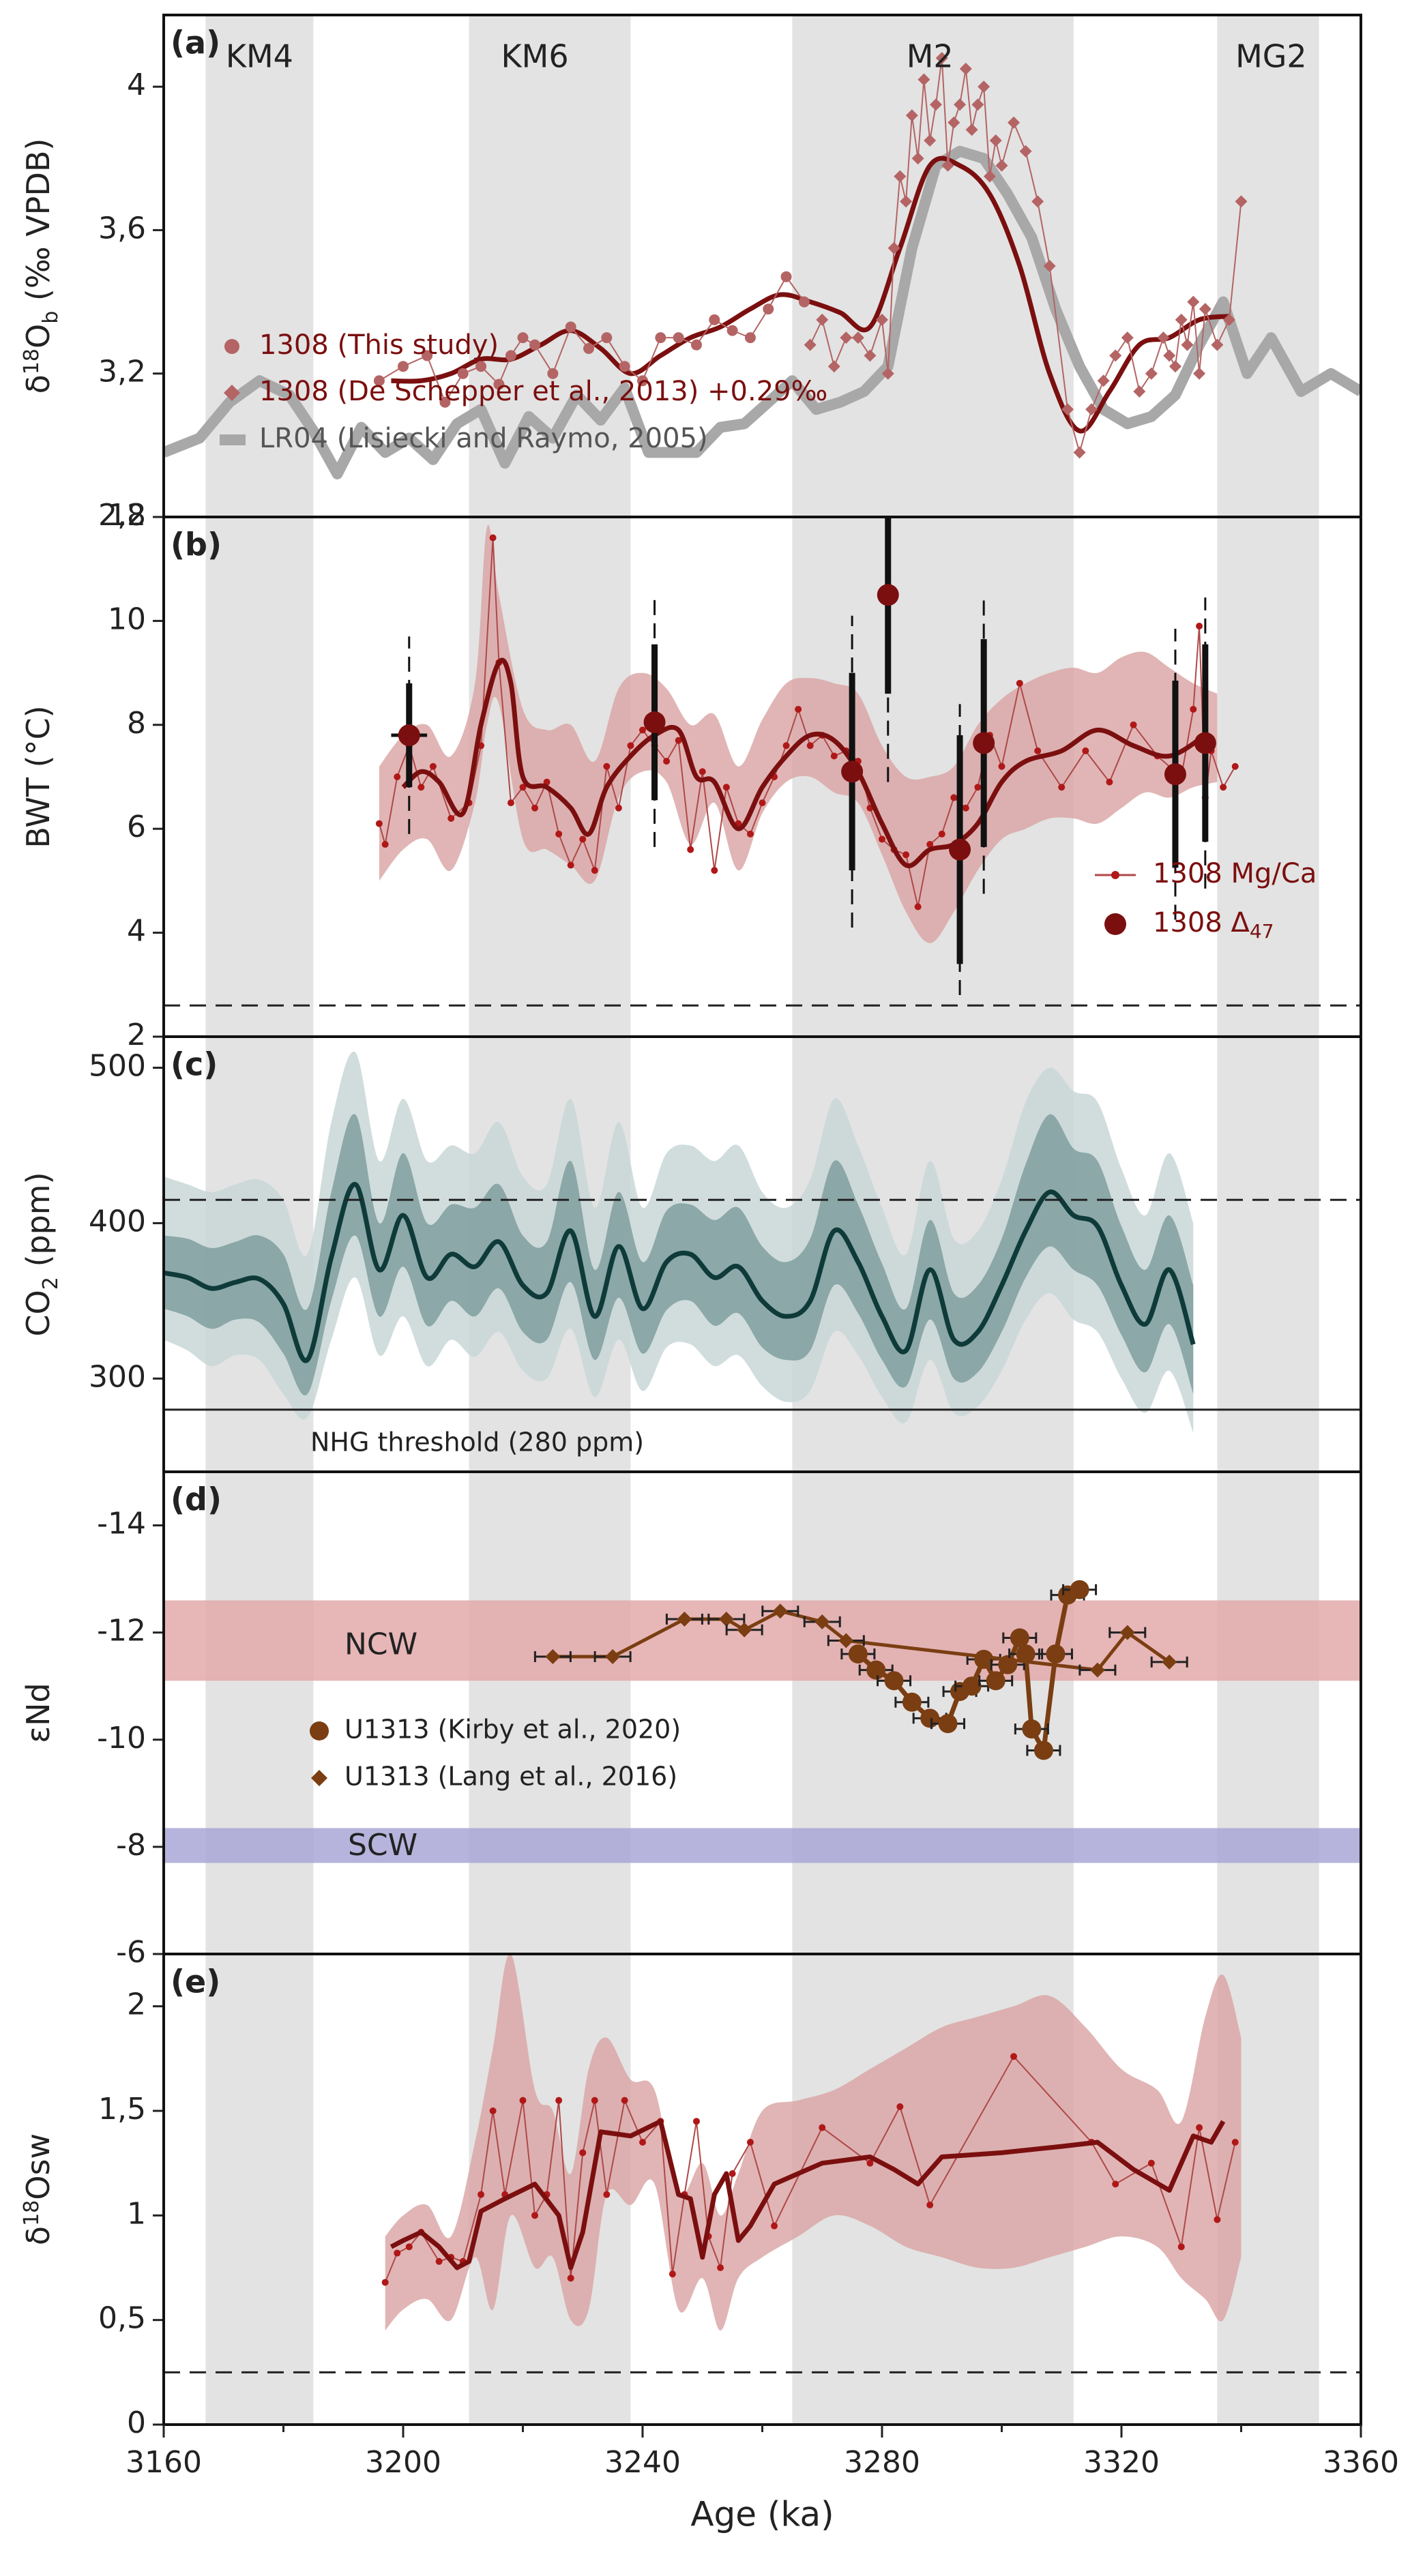  I want to click on legend-marker-diamond, so click(319, 1778).